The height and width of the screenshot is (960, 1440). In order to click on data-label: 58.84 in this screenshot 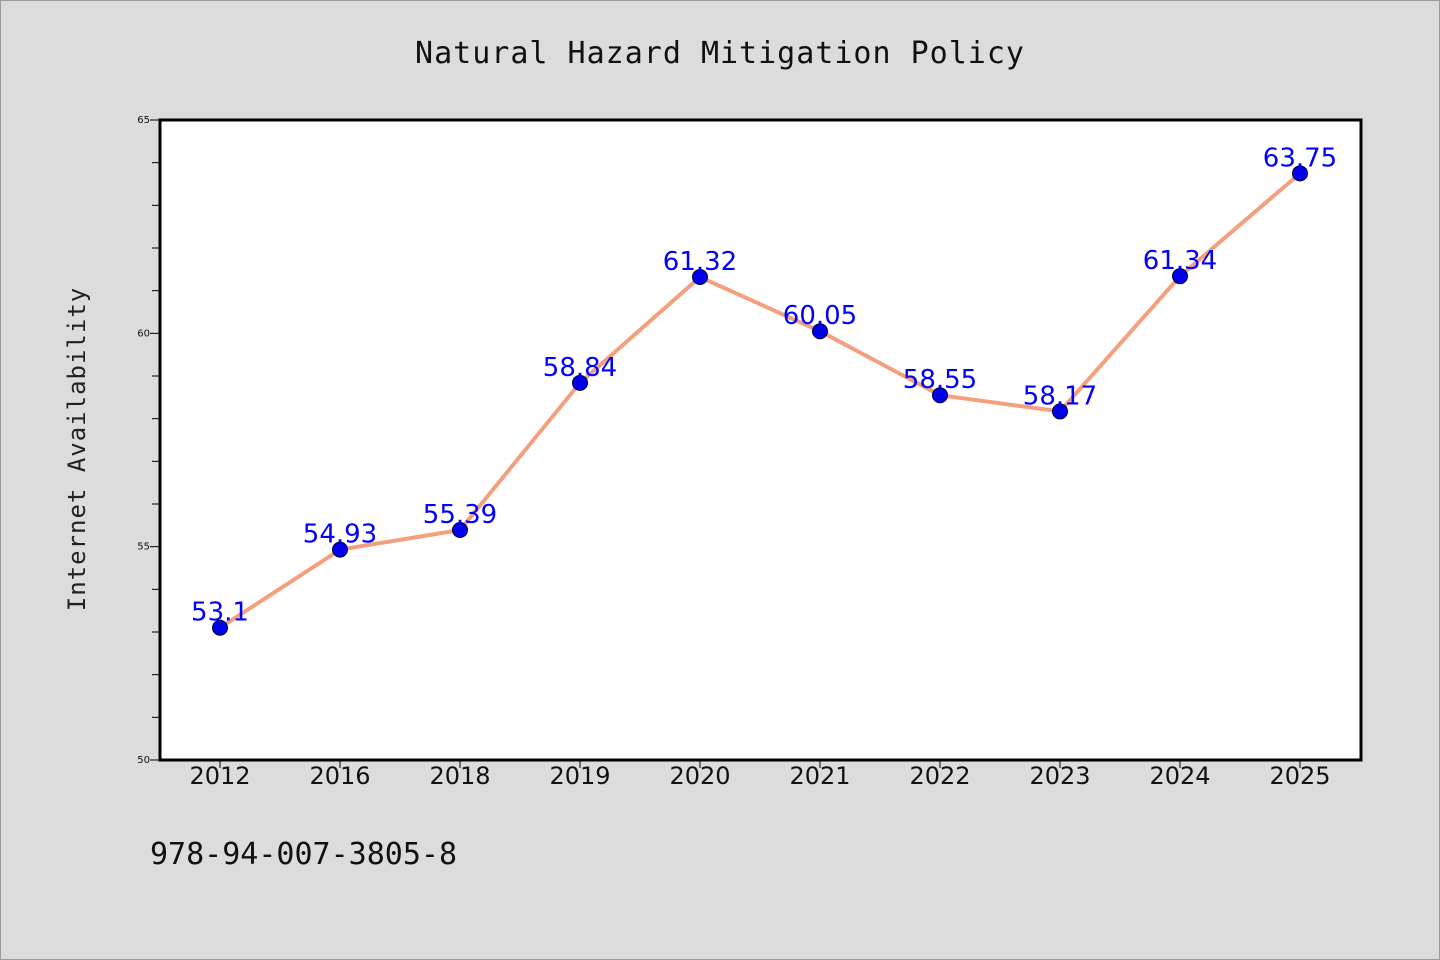, I will do `click(580, 368)`.